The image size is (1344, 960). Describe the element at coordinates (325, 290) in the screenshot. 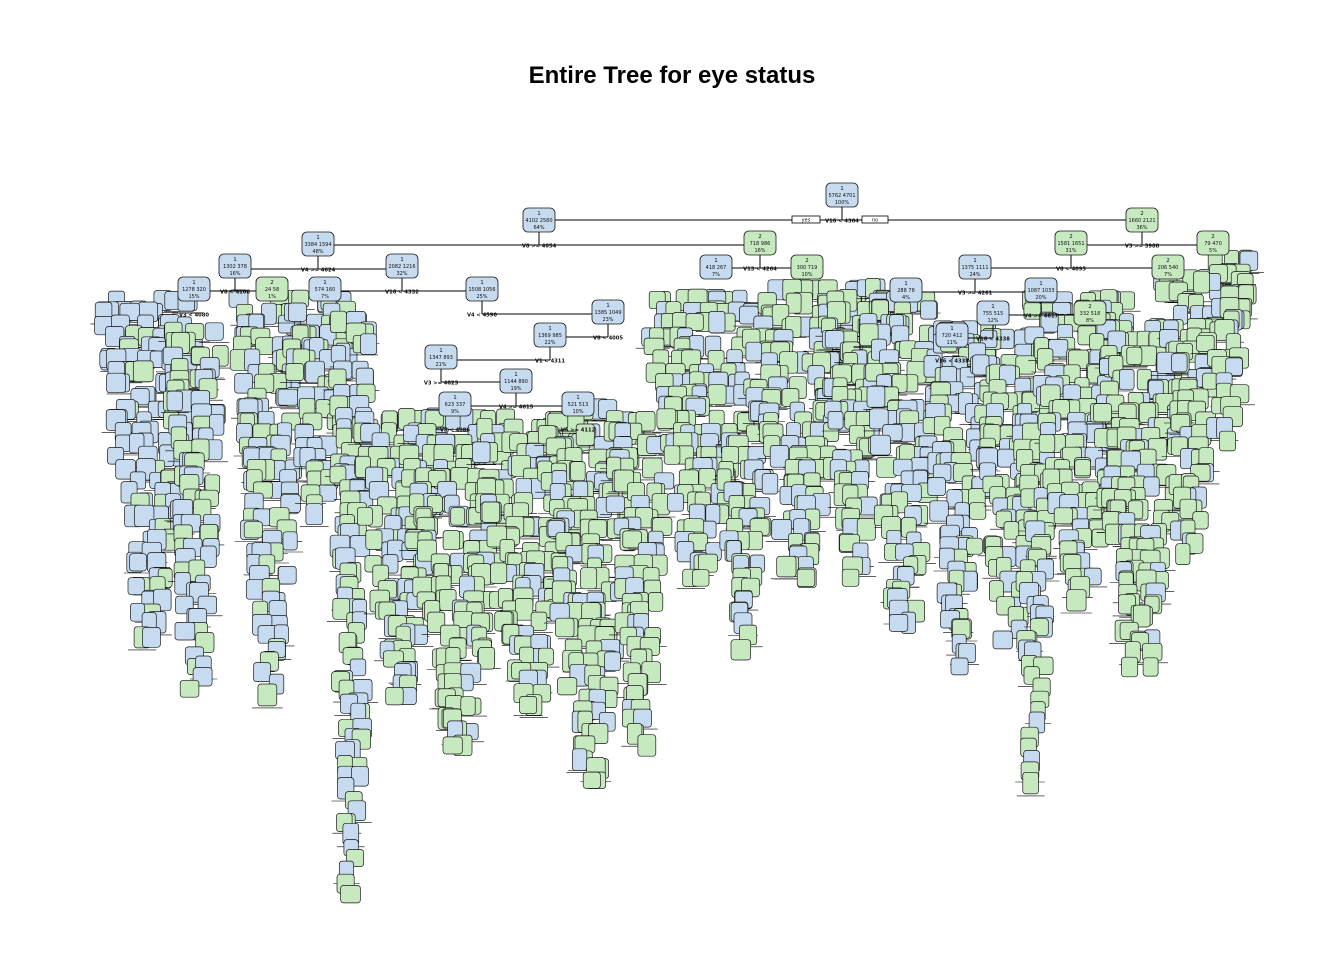

I see `node-counts: 574 160` at that location.